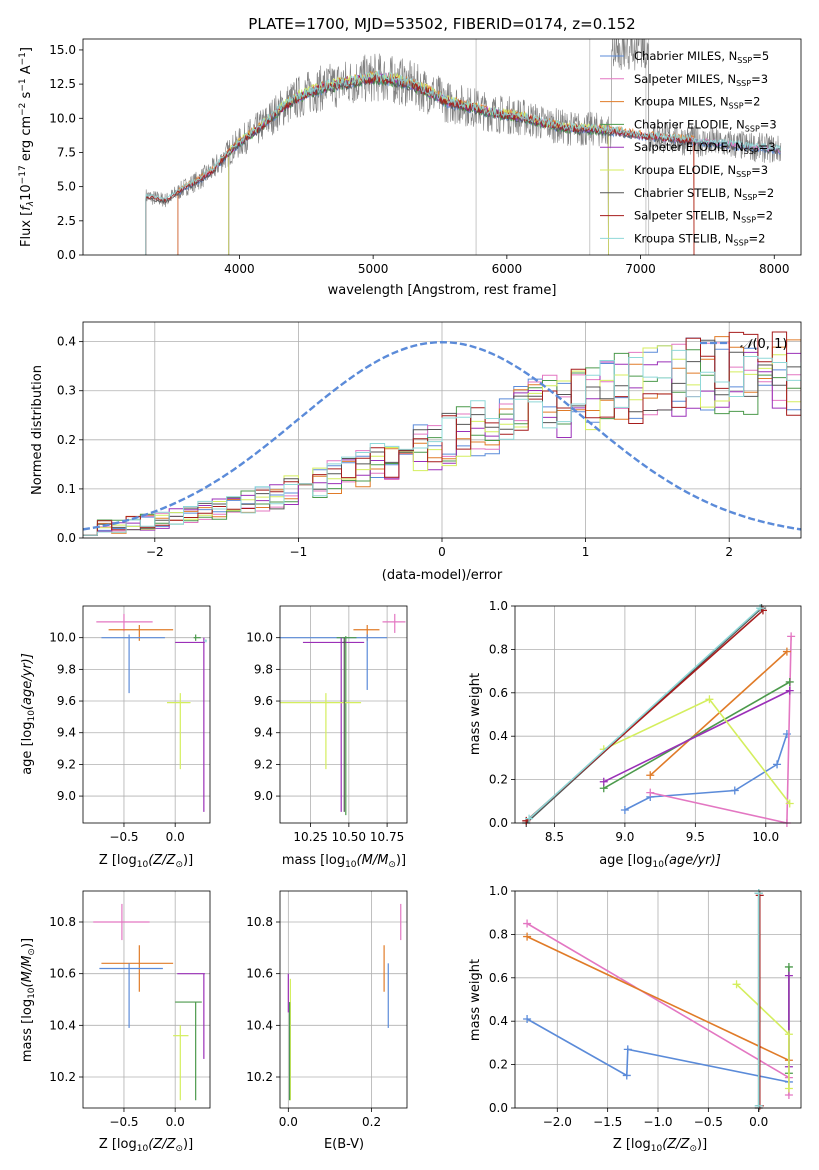  I want to click on z-age-ticks: −0.5 0.0 9.0 9.2 9.4 9.6 9.8 10.0, so click(116, 737).